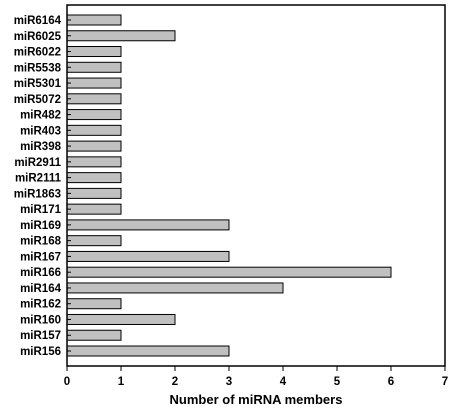 The height and width of the screenshot is (414, 454). Describe the element at coordinates (94, 162) in the screenshot. I see `bar-miR2911` at that location.